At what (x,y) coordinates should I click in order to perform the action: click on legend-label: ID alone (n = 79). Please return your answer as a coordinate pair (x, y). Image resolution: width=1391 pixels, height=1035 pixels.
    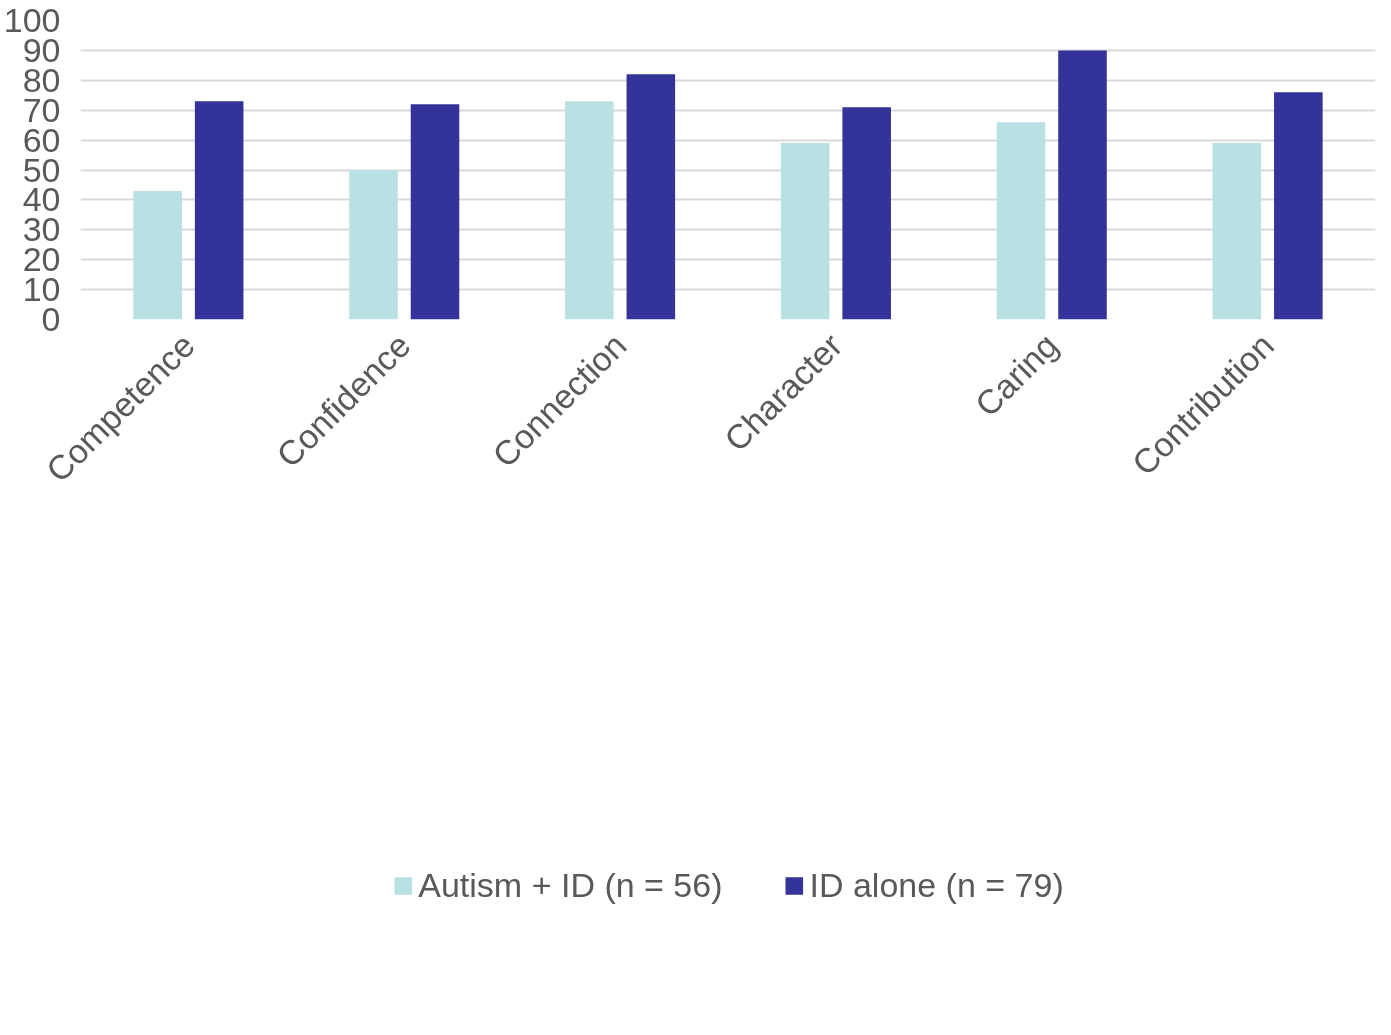
    Looking at the image, I should click on (936, 885).